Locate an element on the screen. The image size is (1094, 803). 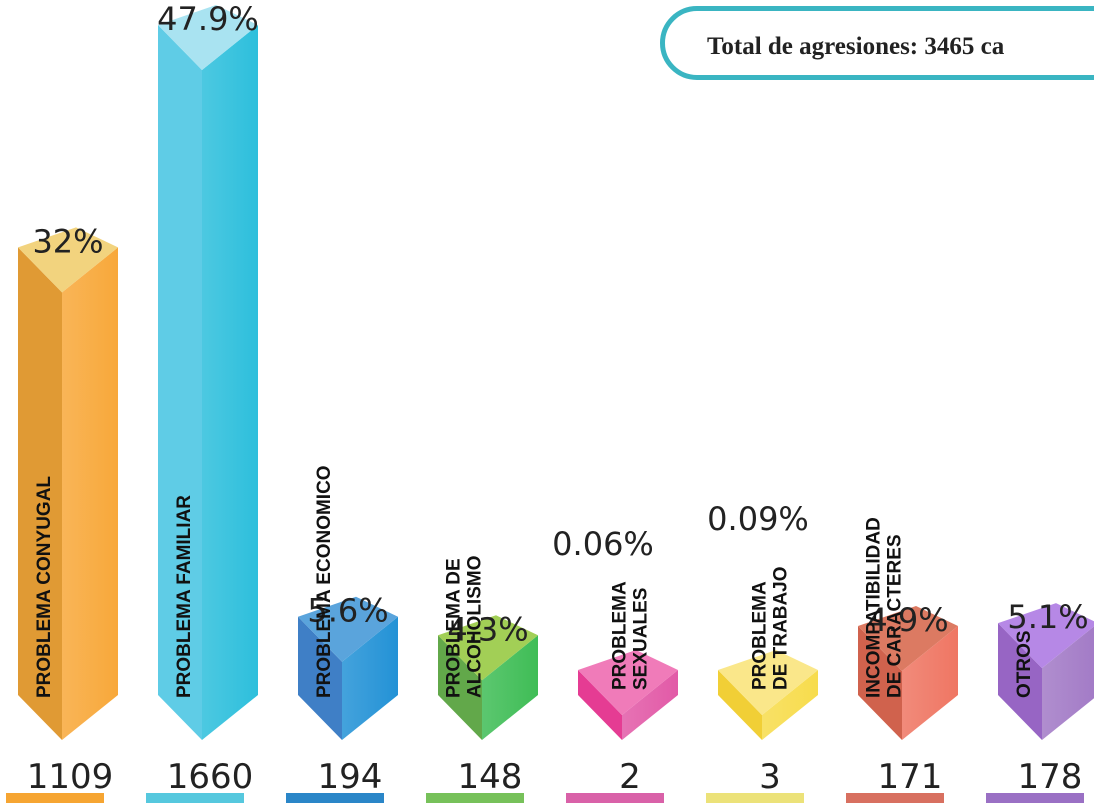
bar-7: 4.9%INCOMPATIBILIDADDE CARACTERES 171 is located at coordinates (902, 660).